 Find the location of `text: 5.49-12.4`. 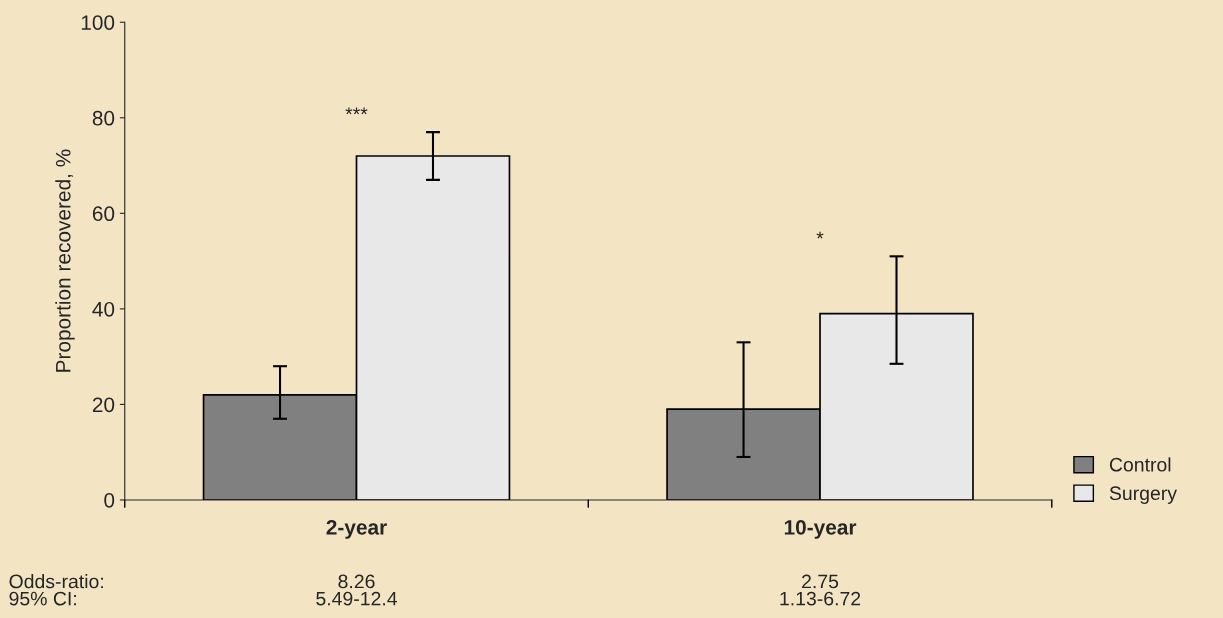

text: 5.49-12.4 is located at coordinates (357, 598).